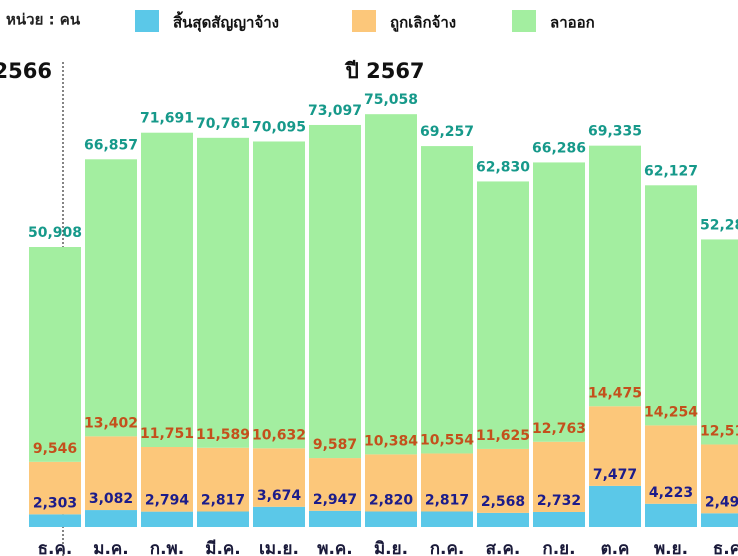 The width and height of the screenshot is (738, 556). What do you see at coordinates (111, 499) in the screenshot?
I see `data-label: 3,082` at bounding box center [111, 499].